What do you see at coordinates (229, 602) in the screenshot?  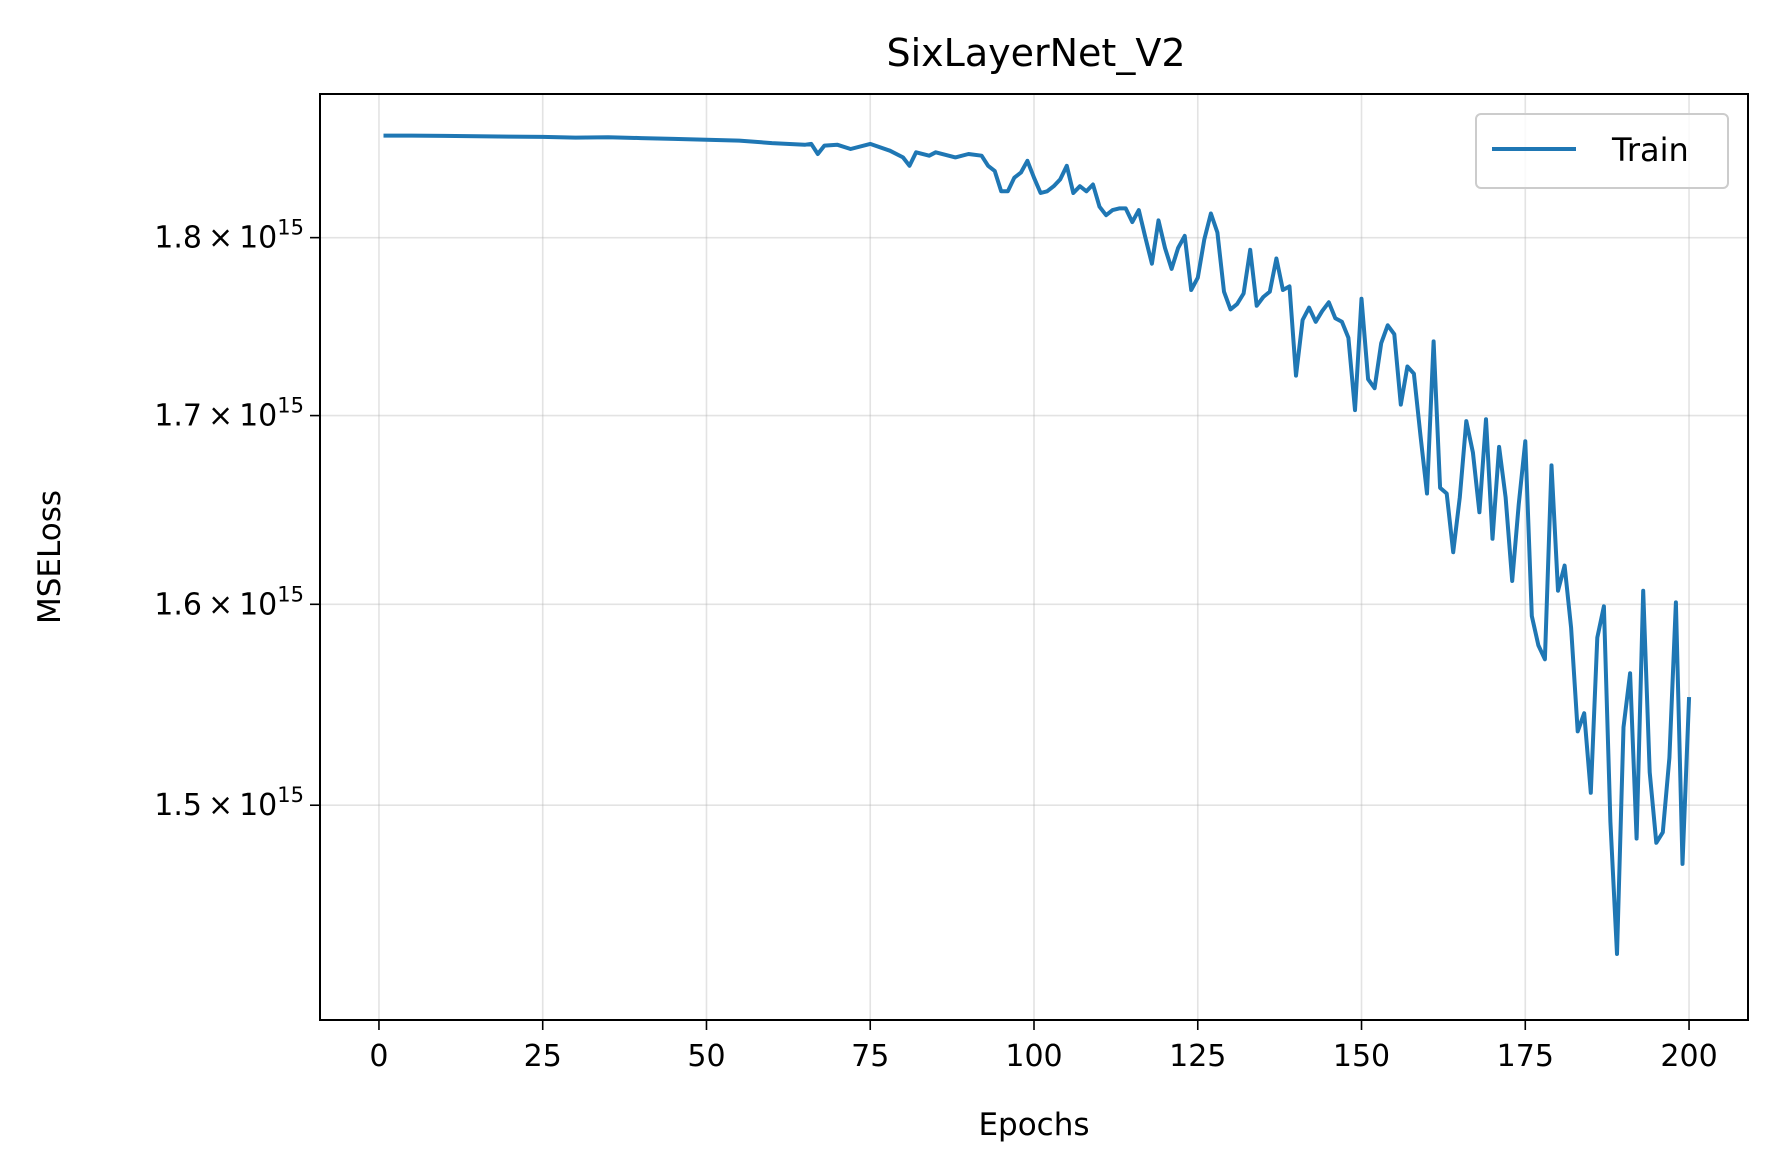 I see `y-tick-label: 1.6 × 10¹⁵` at bounding box center [229, 602].